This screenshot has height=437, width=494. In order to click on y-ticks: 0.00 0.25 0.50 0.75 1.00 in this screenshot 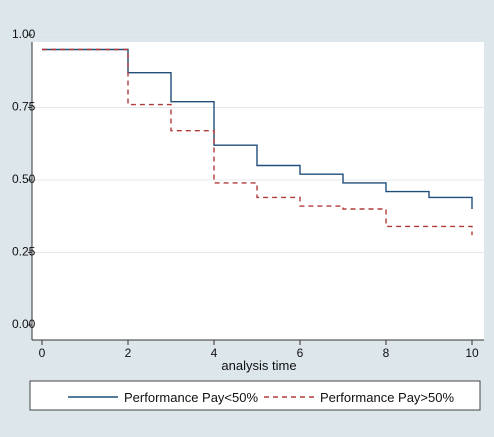, I will do `click(24, 179)`.